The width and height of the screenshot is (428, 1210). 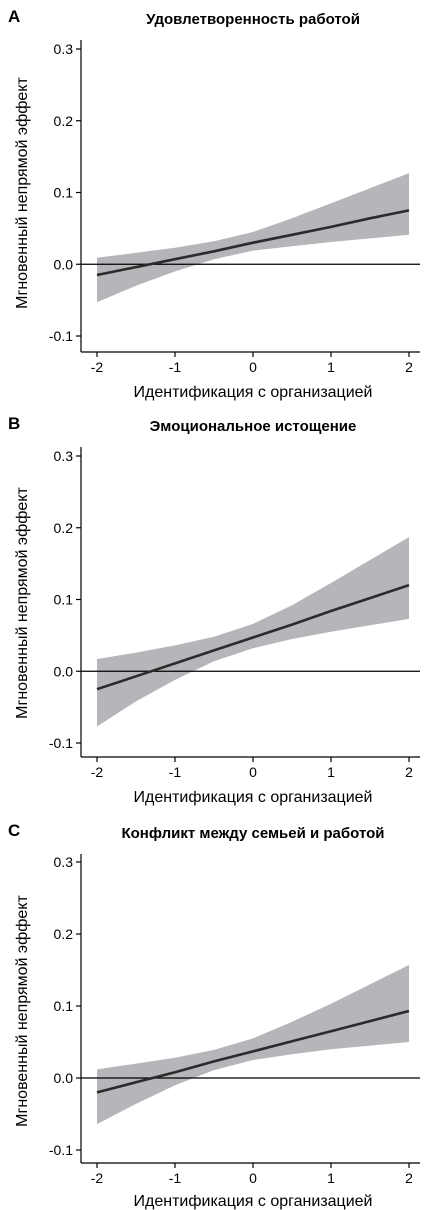 I want to click on panel-letter: C, so click(x=14, y=830).